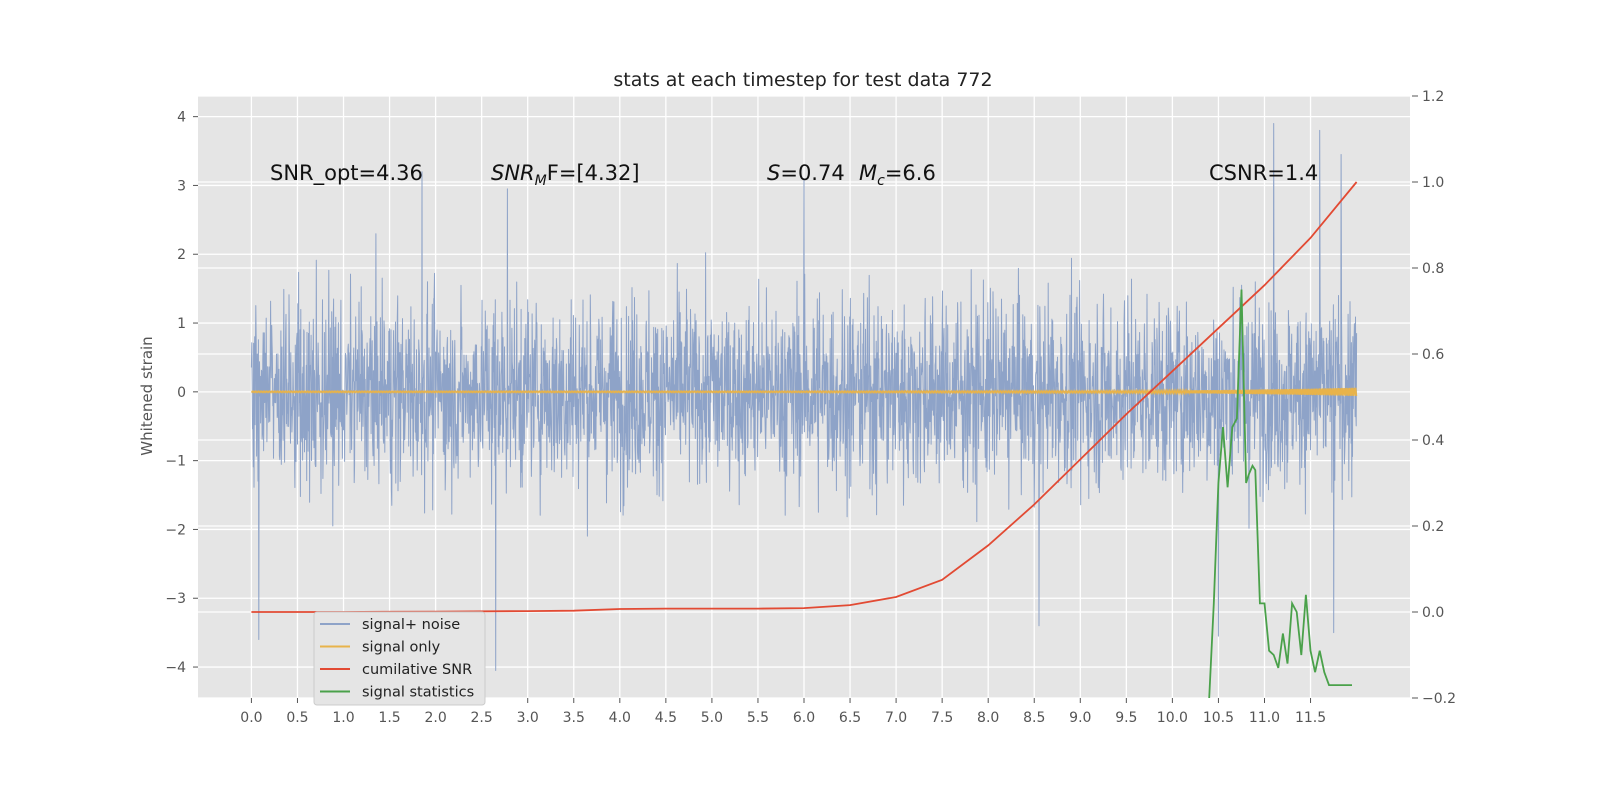  Describe the element at coordinates (620, 718) in the screenshot. I see `x-tick-label: 4.0` at that location.